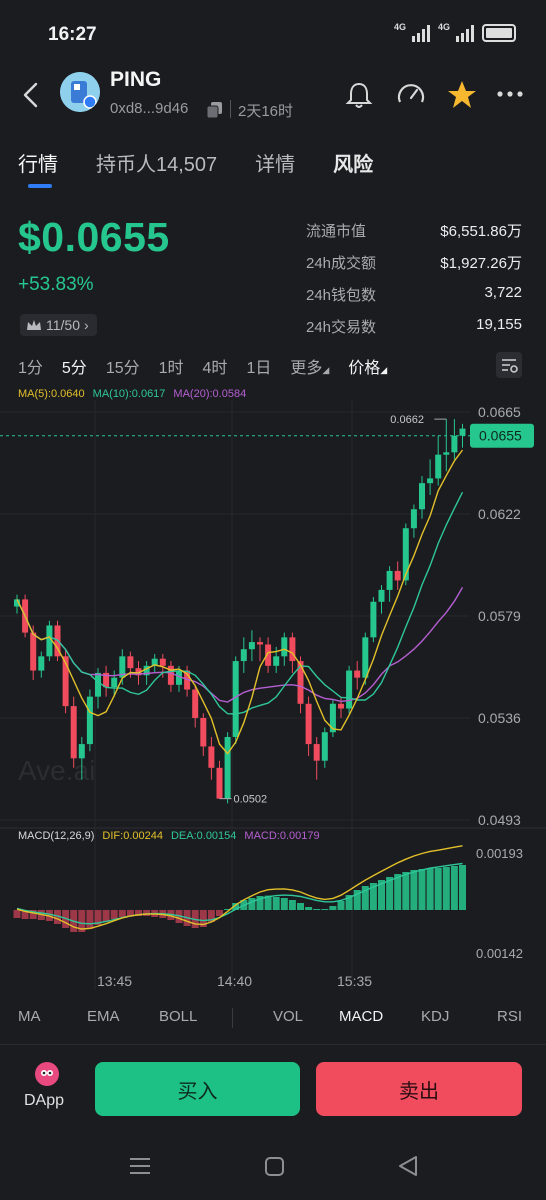  Describe the element at coordinates (259, 368) in the screenshot. I see `timeframe-1d: 1日` at that location.